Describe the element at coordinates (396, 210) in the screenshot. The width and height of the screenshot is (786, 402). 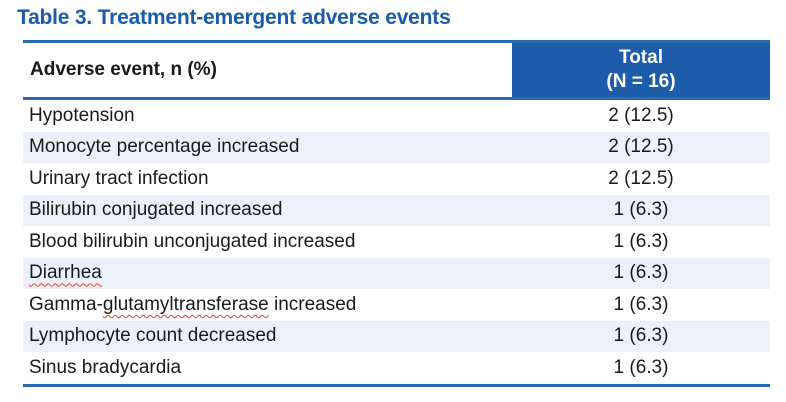
I see `table-row: Bilirubin conjugated increased 1 (6.3)` at that location.